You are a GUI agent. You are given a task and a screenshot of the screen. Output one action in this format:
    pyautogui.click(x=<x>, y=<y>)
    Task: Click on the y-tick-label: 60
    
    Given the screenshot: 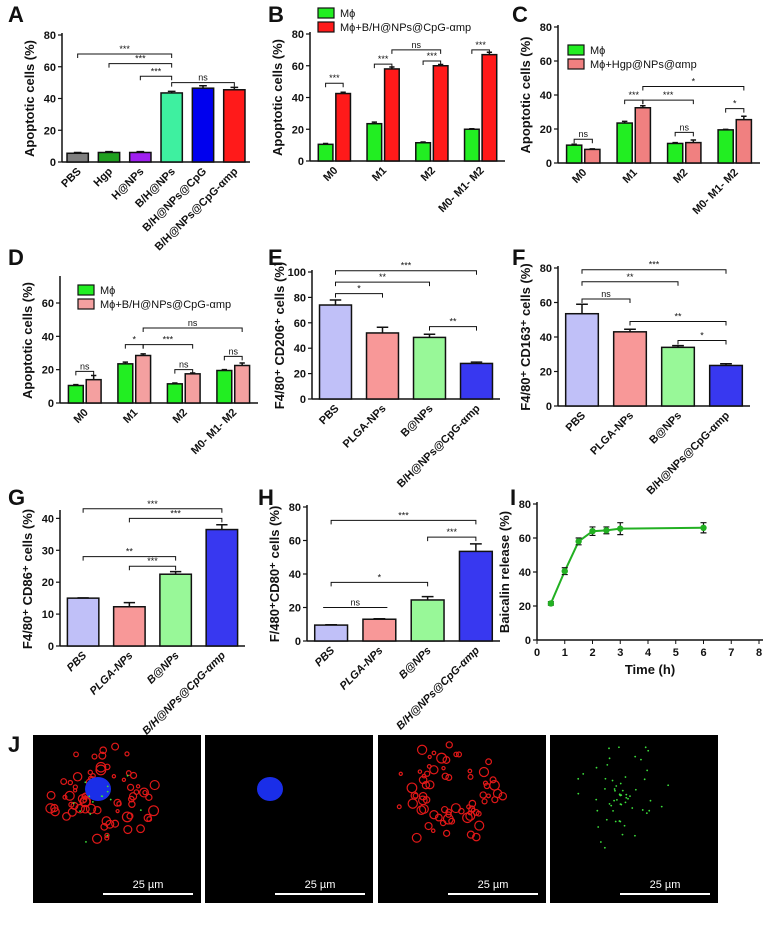 What is the action you would take?
    pyautogui.click(x=546, y=304)
    